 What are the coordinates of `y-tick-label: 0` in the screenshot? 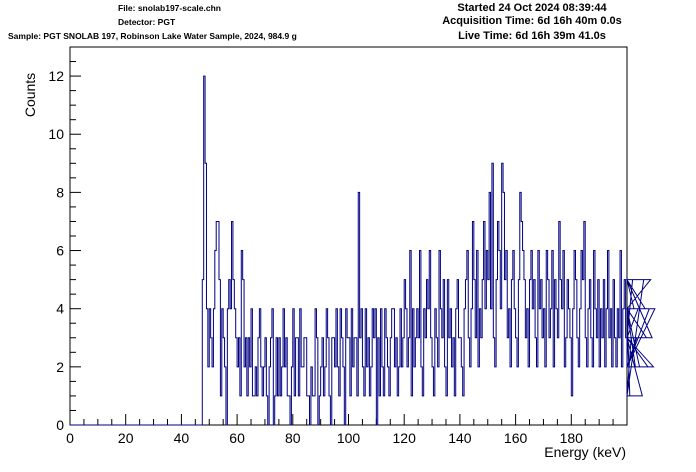 It's located at (60, 425).